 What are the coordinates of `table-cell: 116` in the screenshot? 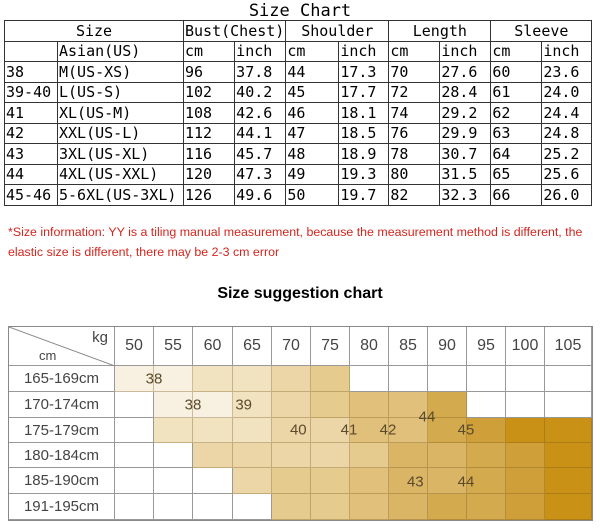 It's located at (209, 154).